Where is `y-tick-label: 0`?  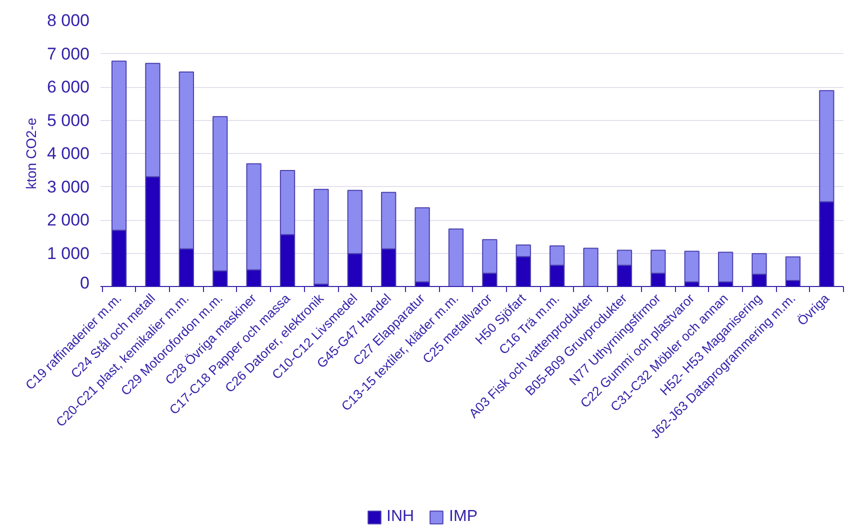 y-tick-label: 0 is located at coordinates (85, 283).